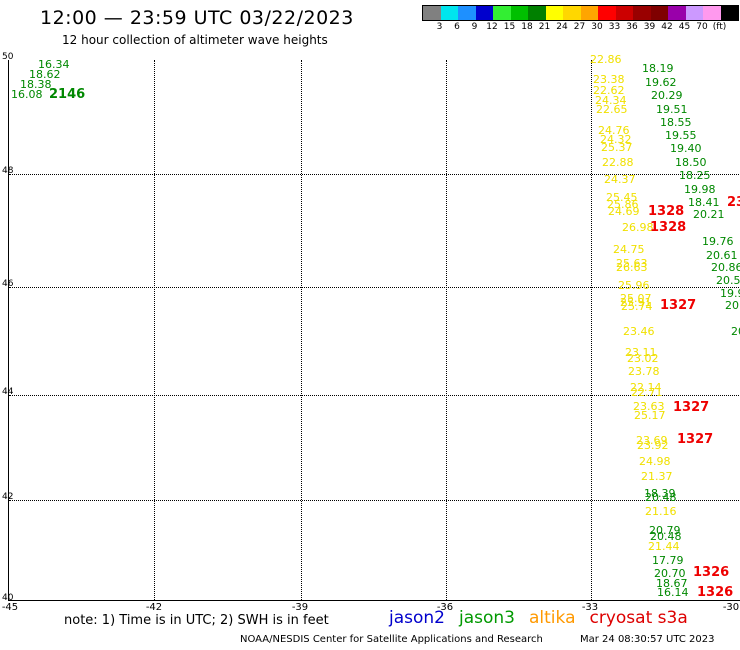  Describe the element at coordinates (643, 358) in the screenshot. I see `wave-height-label: 23.02` at that location.